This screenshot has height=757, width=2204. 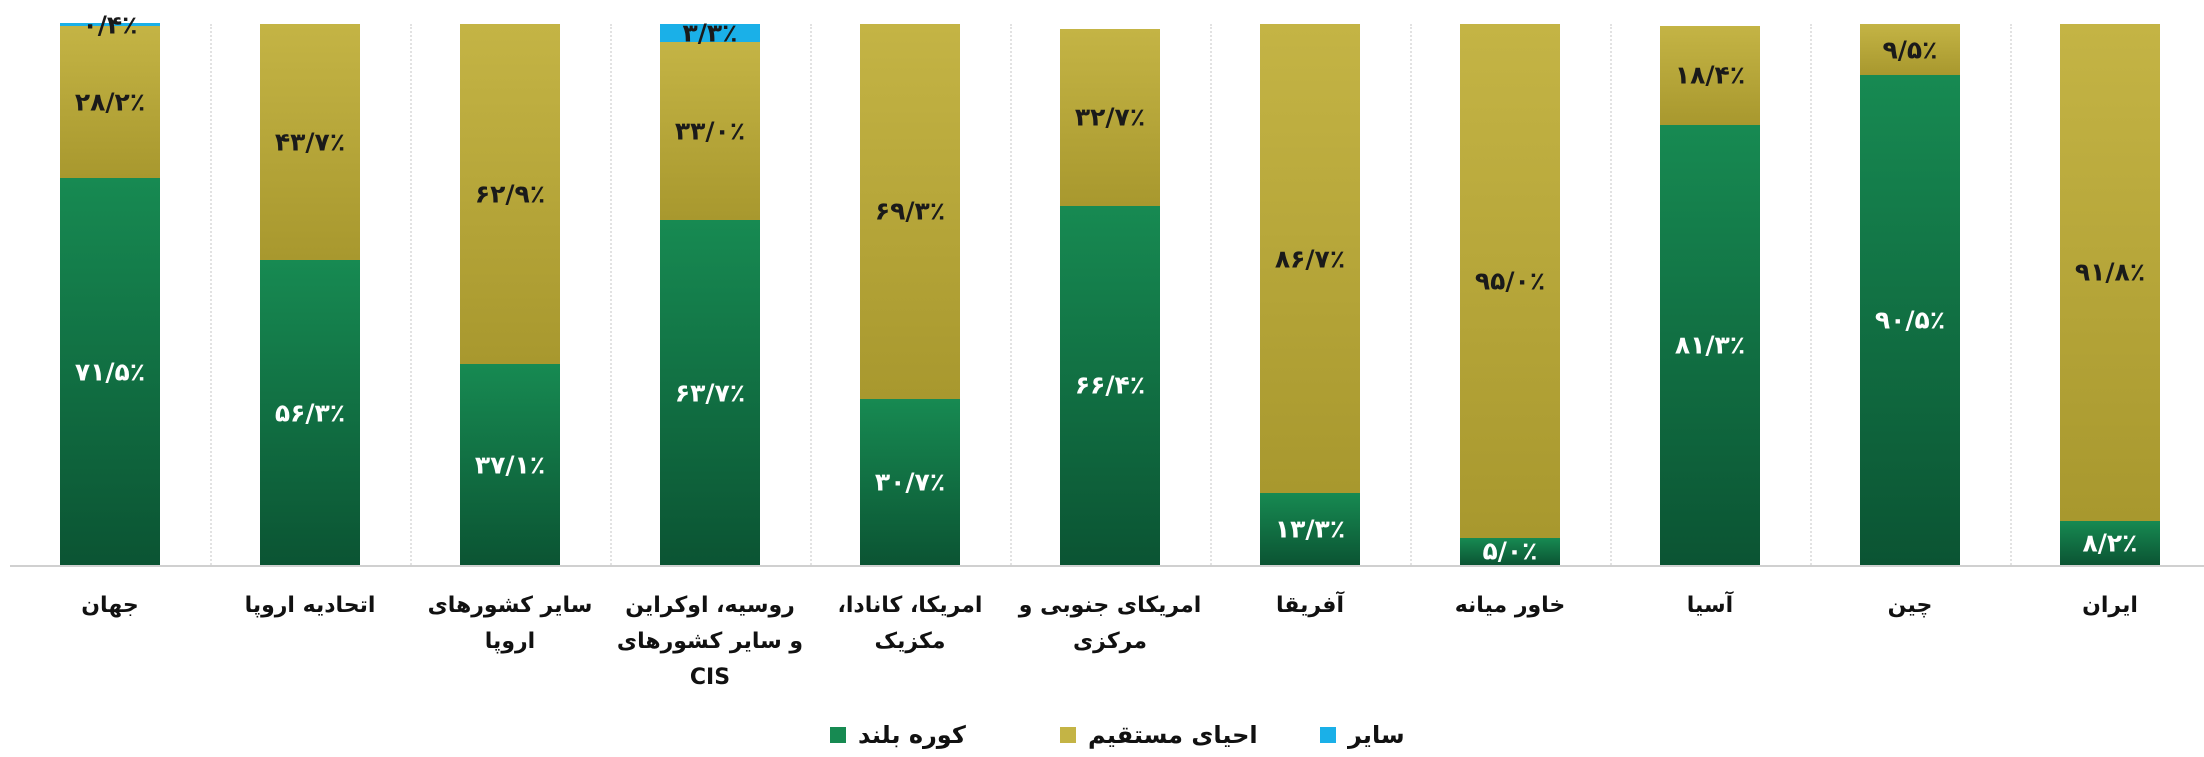 I want to click on data-label: ۲۸/۲٪, so click(x=110, y=102).